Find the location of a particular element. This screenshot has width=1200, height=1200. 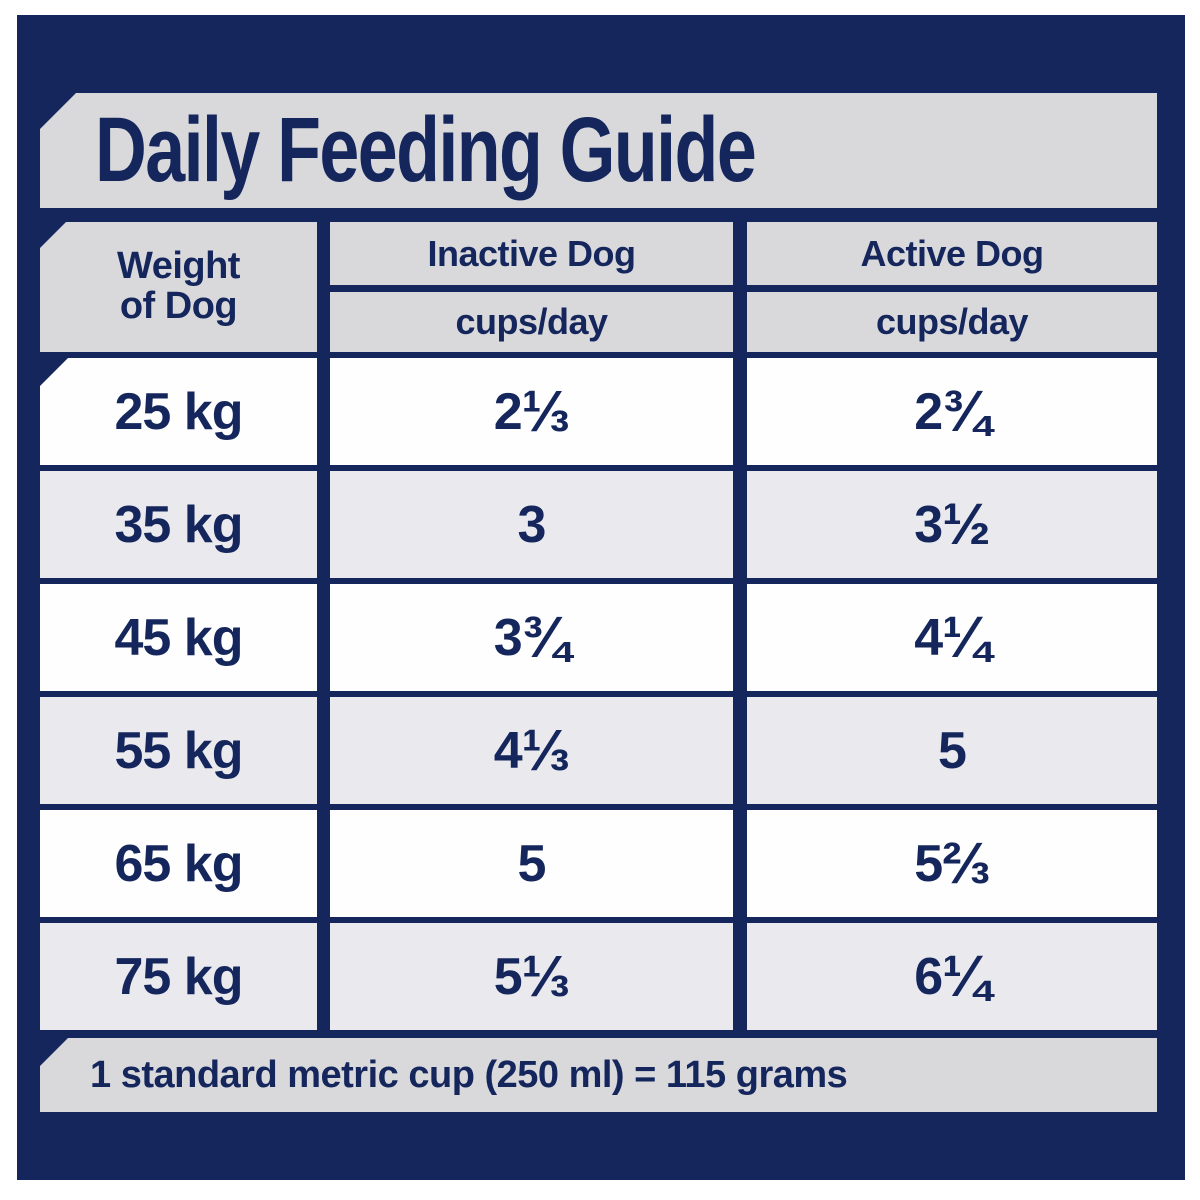

title-band: Daily Feeding Guide is located at coordinates (598, 150).